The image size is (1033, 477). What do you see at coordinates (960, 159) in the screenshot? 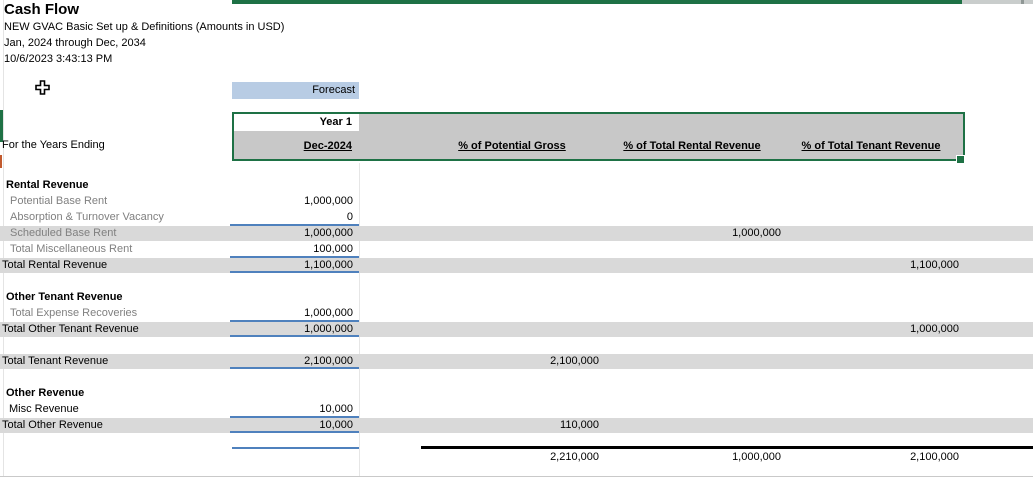
I see `selection-handle` at bounding box center [960, 159].